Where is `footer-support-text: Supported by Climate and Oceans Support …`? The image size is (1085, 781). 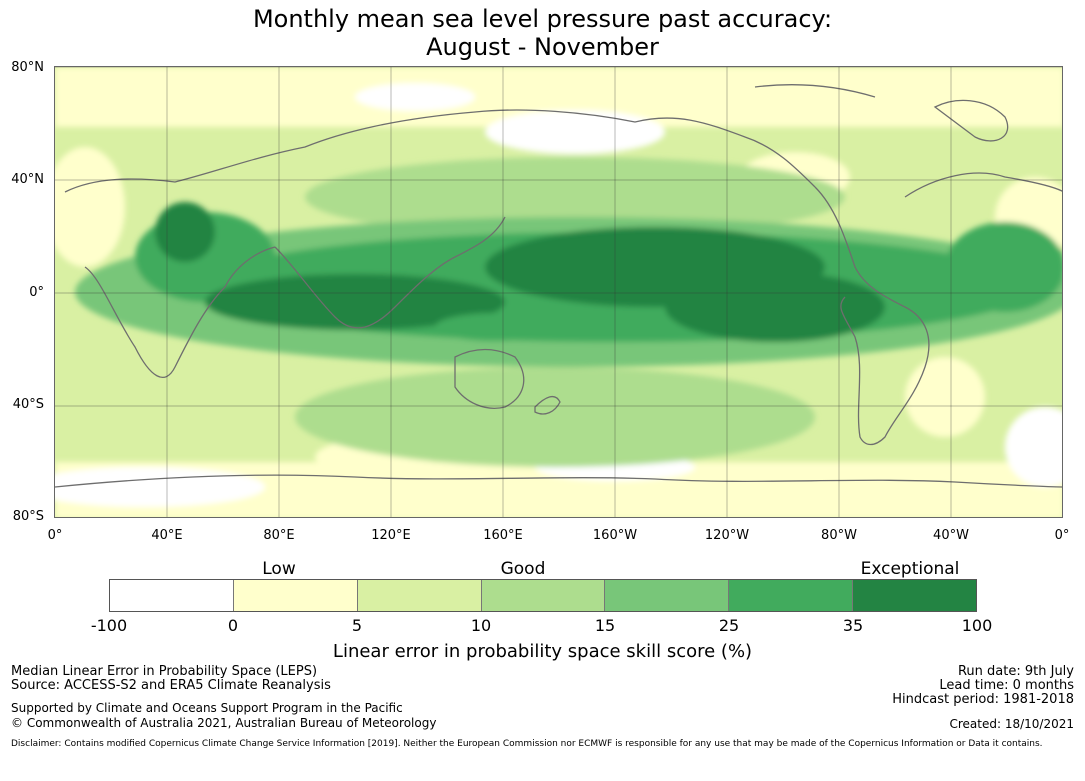 footer-support-text: Supported by Climate and Oceans Support … is located at coordinates (207, 708).